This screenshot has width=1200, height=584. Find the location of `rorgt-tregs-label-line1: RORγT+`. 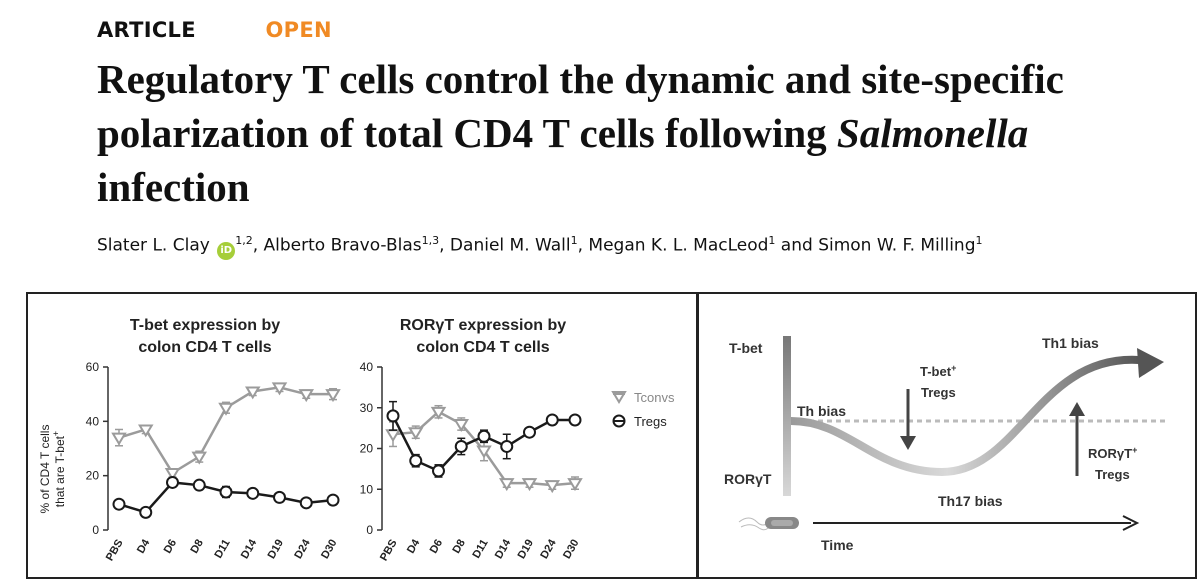

rorgt-tregs-label-line1: RORγT+ is located at coordinates (1112, 453).